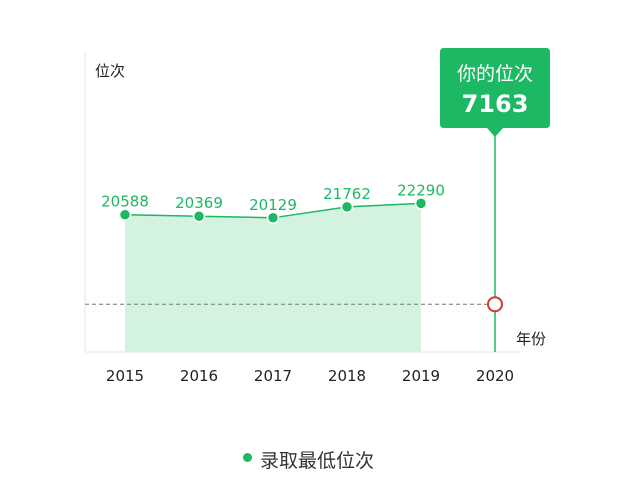 Image resolution: width=617 pixels, height=502 pixels. What do you see at coordinates (199, 376) in the screenshot?
I see `x-tick-label: 2016` at bounding box center [199, 376].